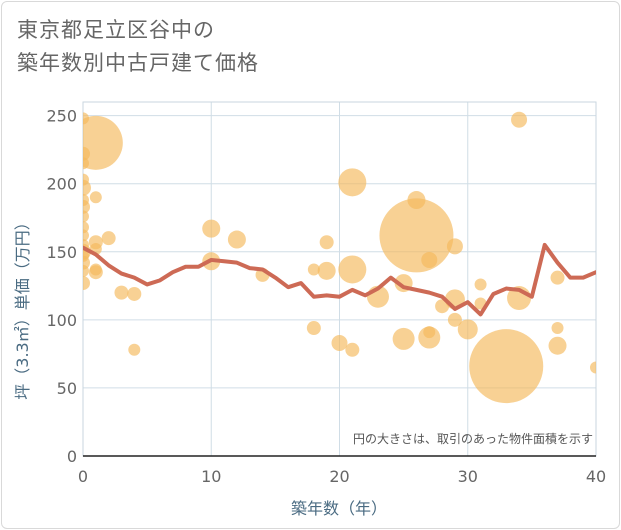 The width and height of the screenshot is (621, 530). I want to click on chart-title: 東京都足立区谷中の 築年数別中古戸建て価格, so click(138, 47).